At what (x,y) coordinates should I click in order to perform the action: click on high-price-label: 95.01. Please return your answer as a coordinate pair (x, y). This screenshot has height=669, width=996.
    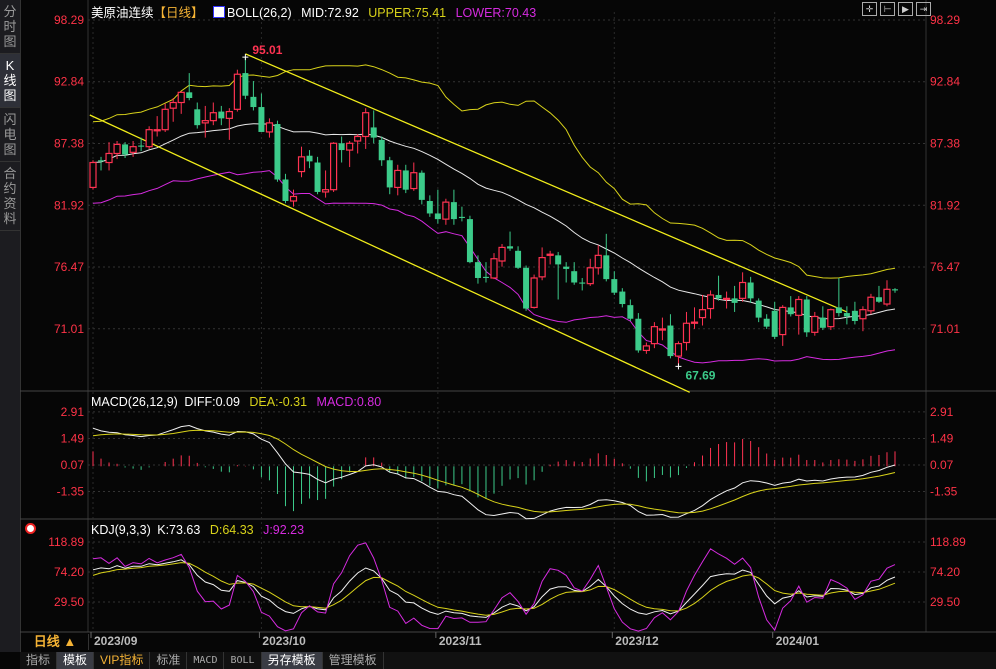
    Looking at the image, I should click on (267, 50).